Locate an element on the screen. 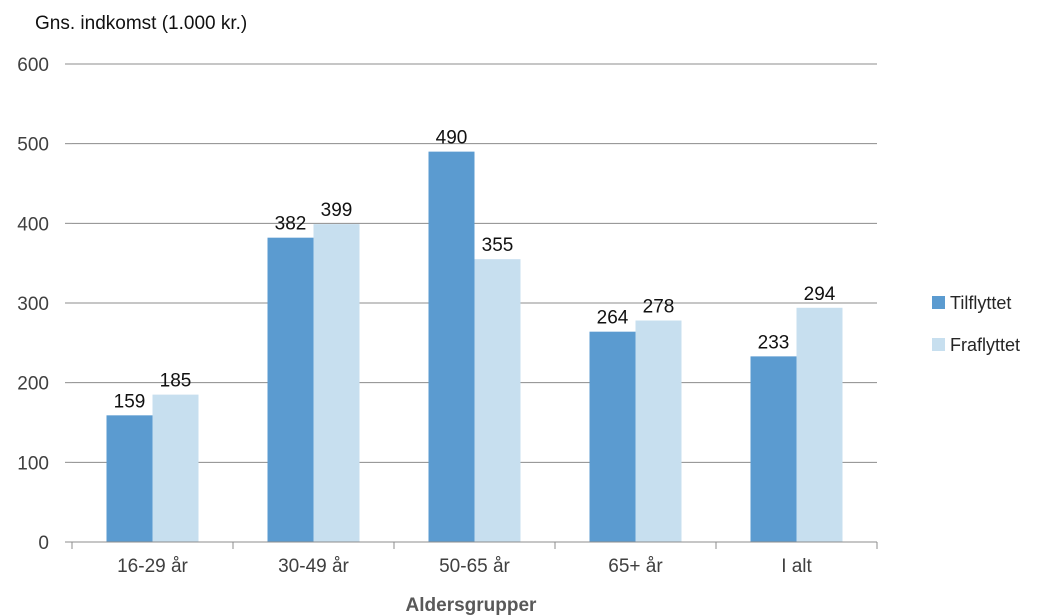  y-tick-label: 100 is located at coordinates (33, 463).